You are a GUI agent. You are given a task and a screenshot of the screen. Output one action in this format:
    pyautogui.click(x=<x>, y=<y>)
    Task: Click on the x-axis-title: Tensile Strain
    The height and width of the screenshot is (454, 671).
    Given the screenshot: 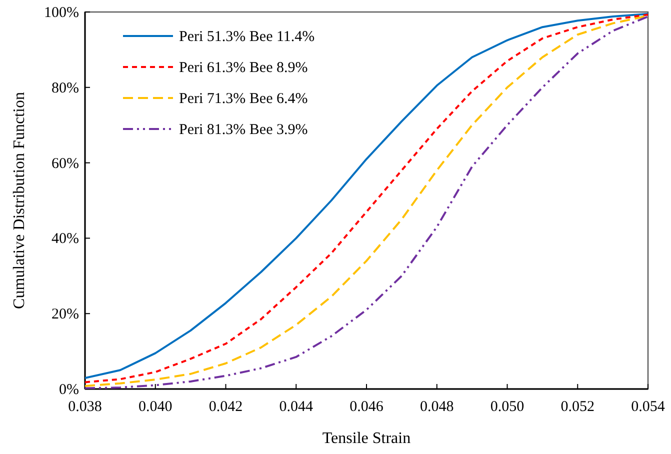 What is the action you would take?
    pyautogui.click(x=366, y=438)
    